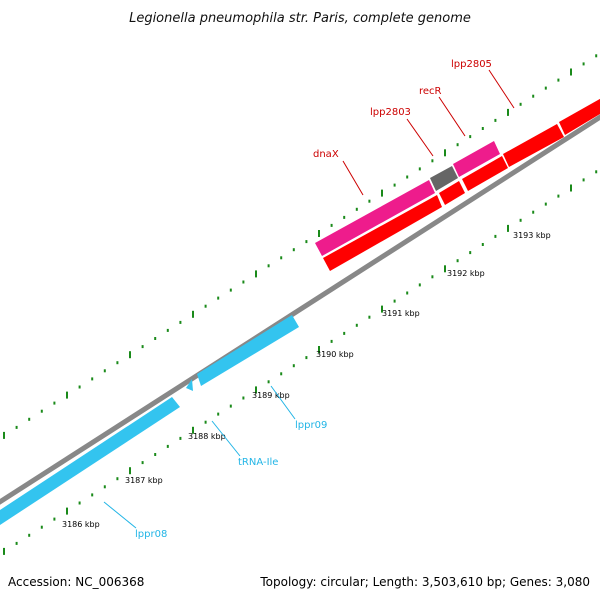 Image resolution: width=600 pixels, height=600 pixels. I want to click on leader-lpp2805, so click(501, 89).